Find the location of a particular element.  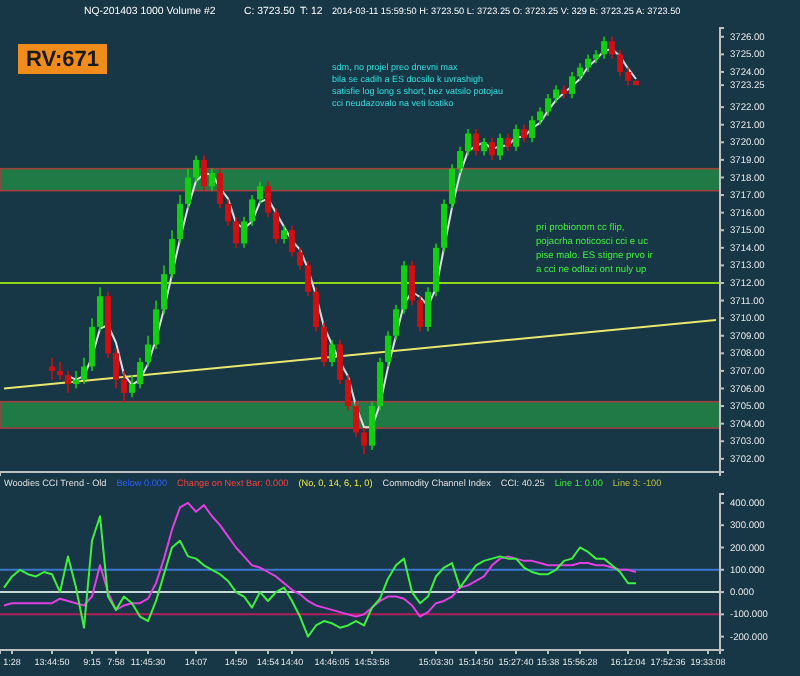

annotation: RV:671 is located at coordinates (62, 60).